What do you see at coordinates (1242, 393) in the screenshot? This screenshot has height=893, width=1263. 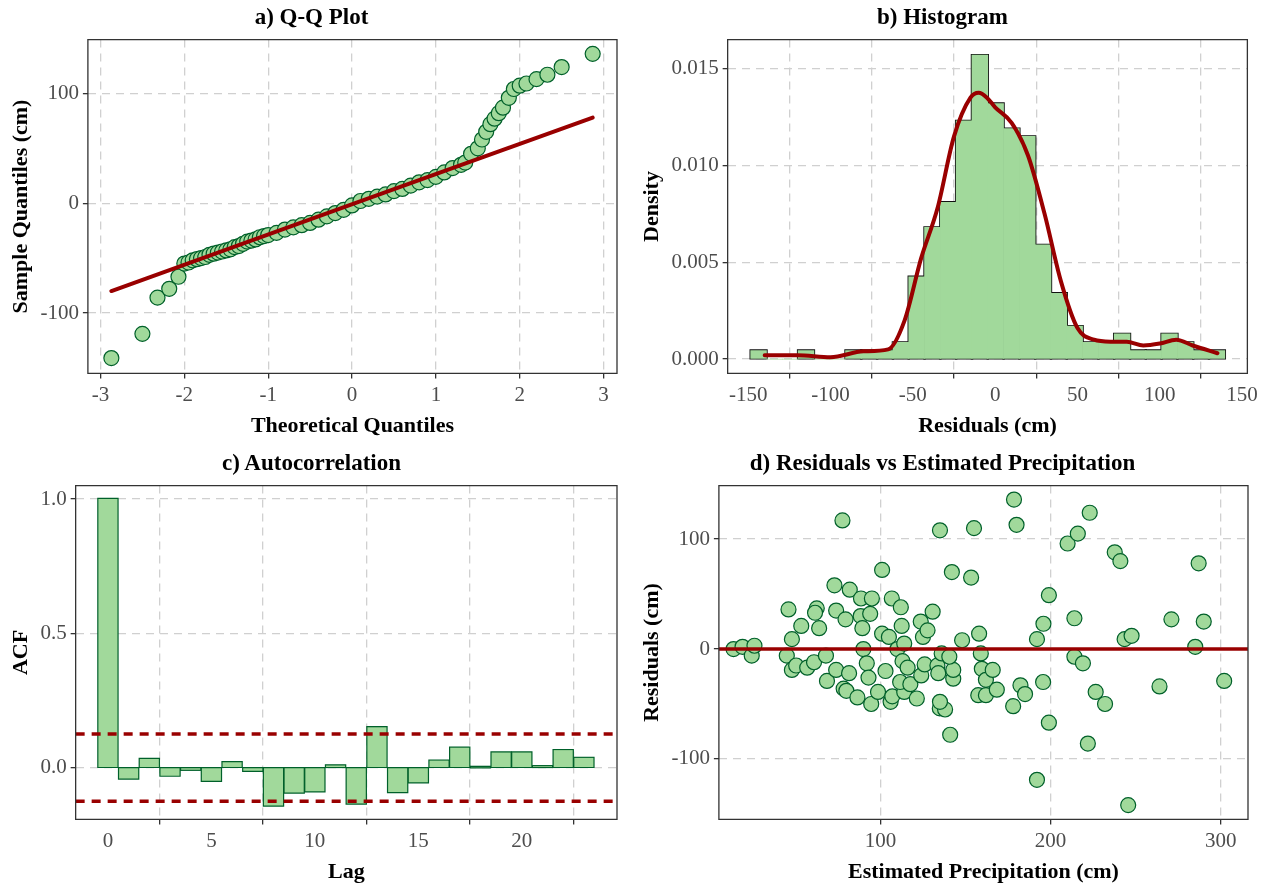 I see `x-tick-label: 150` at bounding box center [1242, 393].